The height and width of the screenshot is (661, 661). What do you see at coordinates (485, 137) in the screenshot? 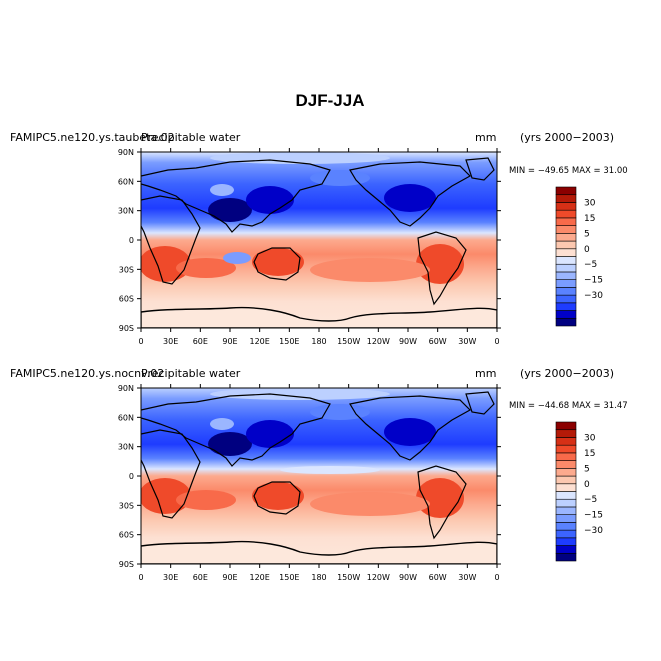
I see `units-label: mm` at bounding box center [485, 137].